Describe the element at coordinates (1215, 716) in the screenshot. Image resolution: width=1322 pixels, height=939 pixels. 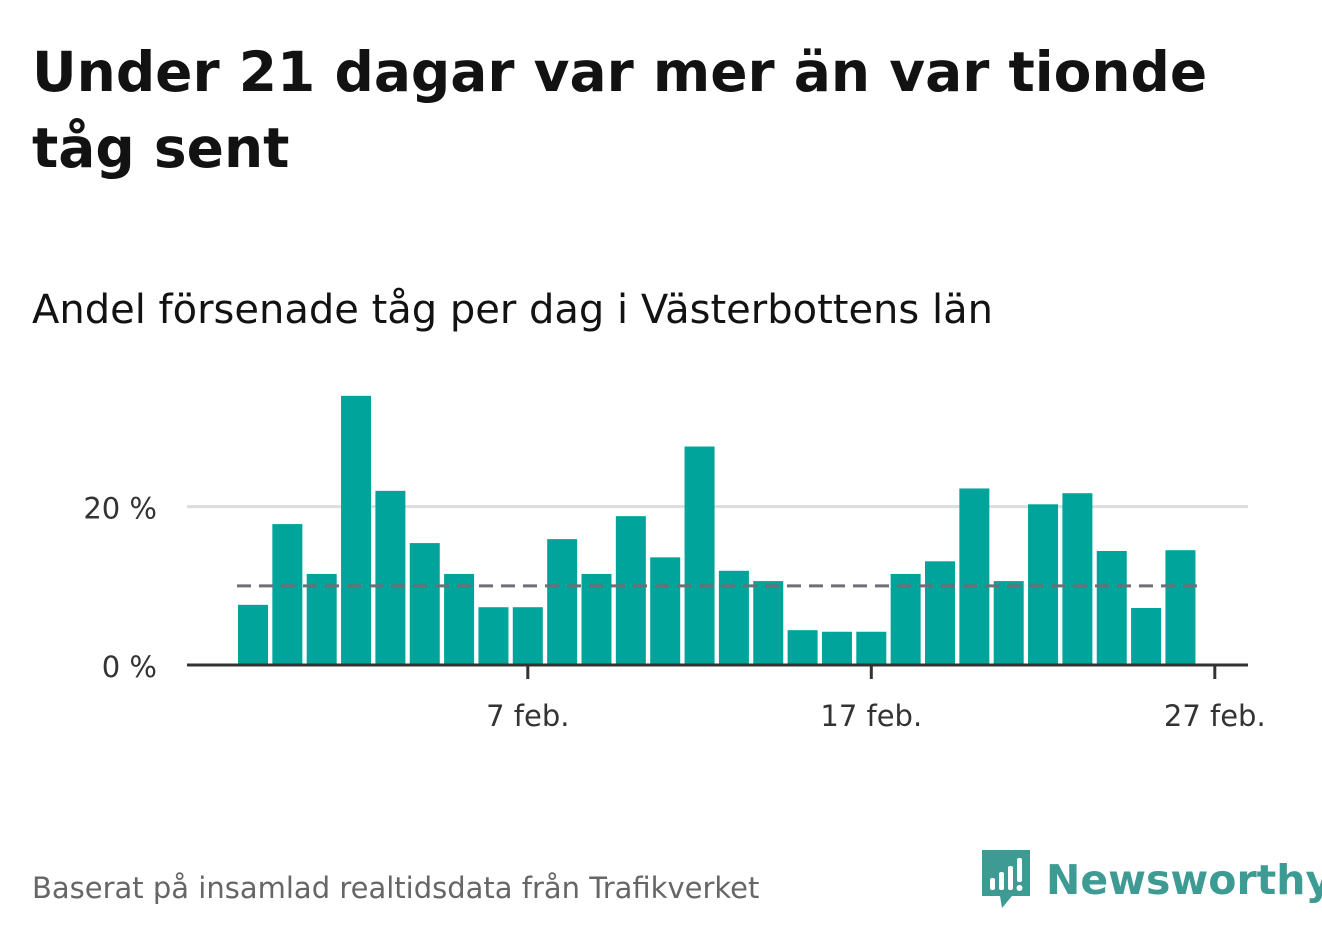
I see `x-tick-label: 27 feb.` at that location.